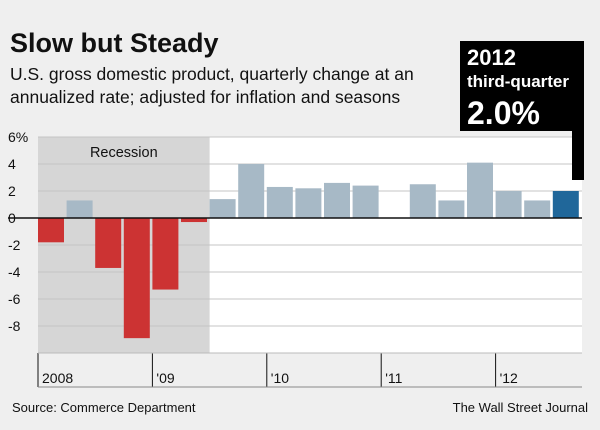  Describe the element at coordinates (491, 57) in the screenshot. I see `callout-year: 2012` at that location.